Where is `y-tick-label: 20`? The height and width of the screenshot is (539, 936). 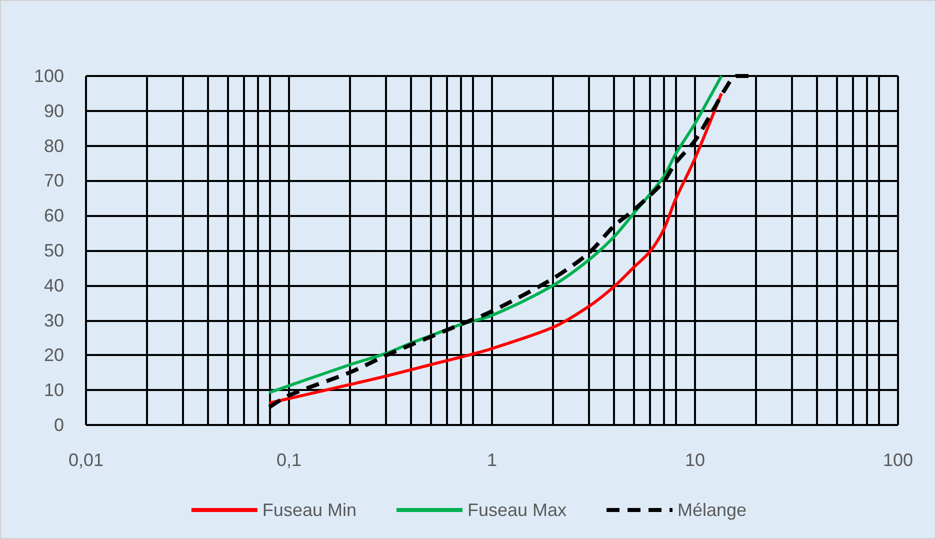
y-tick-label: 20 is located at coordinates (54, 355).